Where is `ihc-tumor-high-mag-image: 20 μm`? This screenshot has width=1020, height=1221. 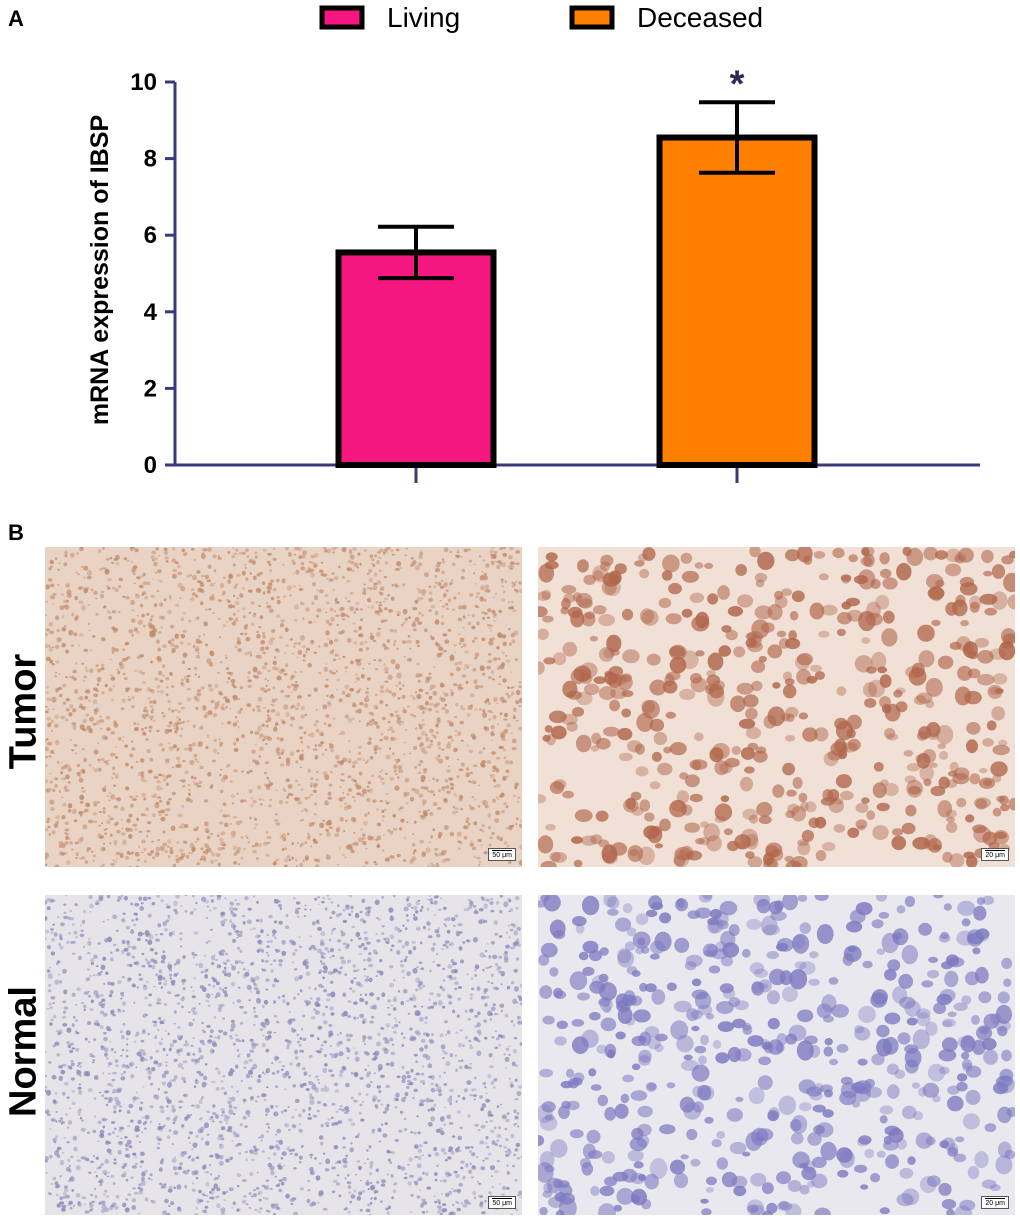
ihc-tumor-high-mag-image: 20 μm is located at coordinates (776, 707).